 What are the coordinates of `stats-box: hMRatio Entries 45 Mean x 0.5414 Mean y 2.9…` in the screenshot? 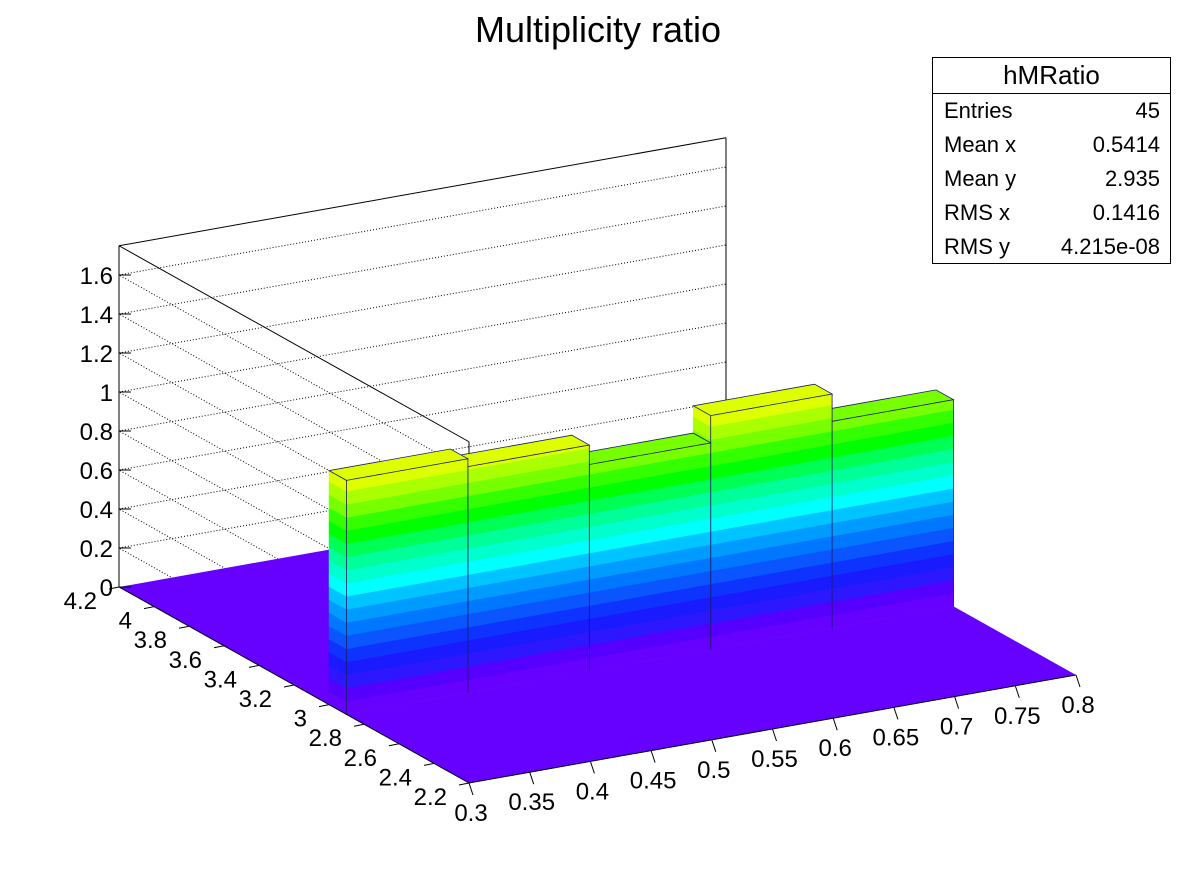 It's located at (1051, 160).